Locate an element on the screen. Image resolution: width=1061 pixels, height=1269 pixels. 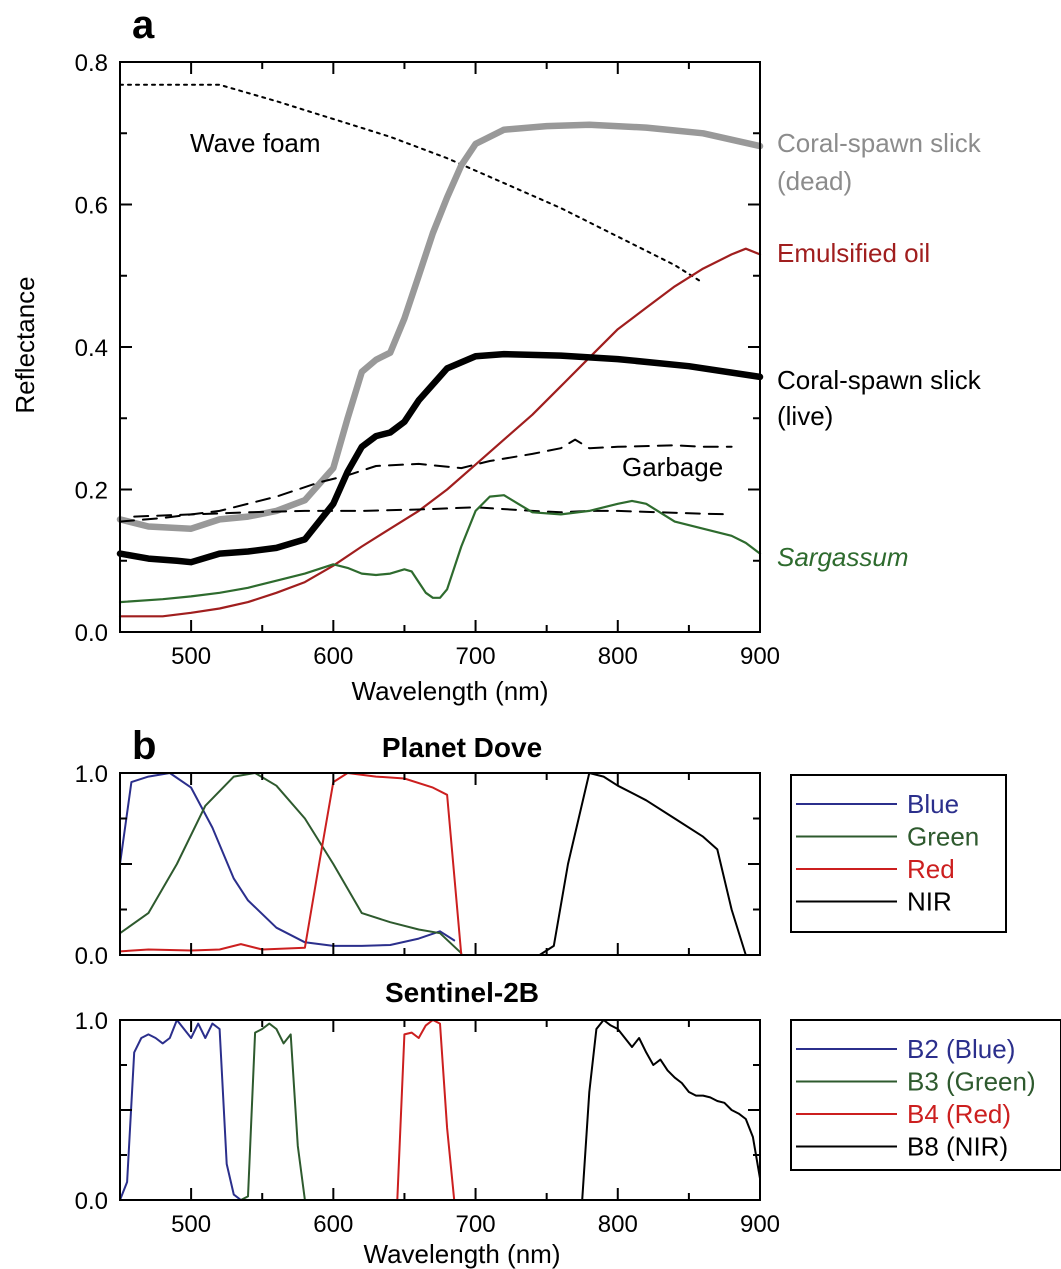
panel-a-line-wave-foam is located at coordinates (411, 184).